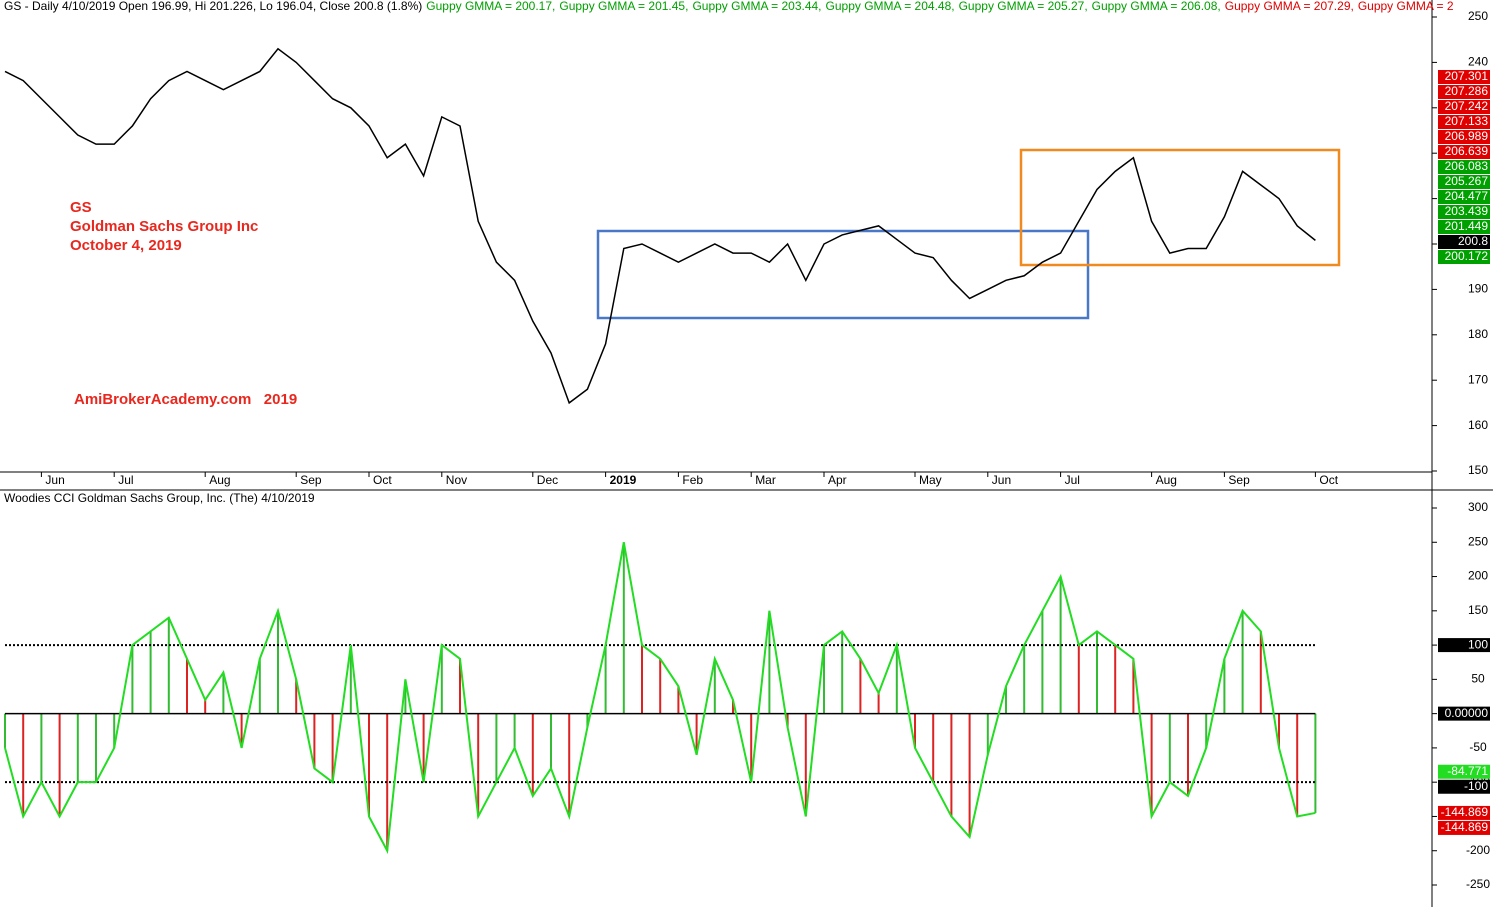 The width and height of the screenshot is (1493, 907). What do you see at coordinates (1478, 507) in the screenshot?
I see `y-tick-label: 300` at bounding box center [1478, 507].